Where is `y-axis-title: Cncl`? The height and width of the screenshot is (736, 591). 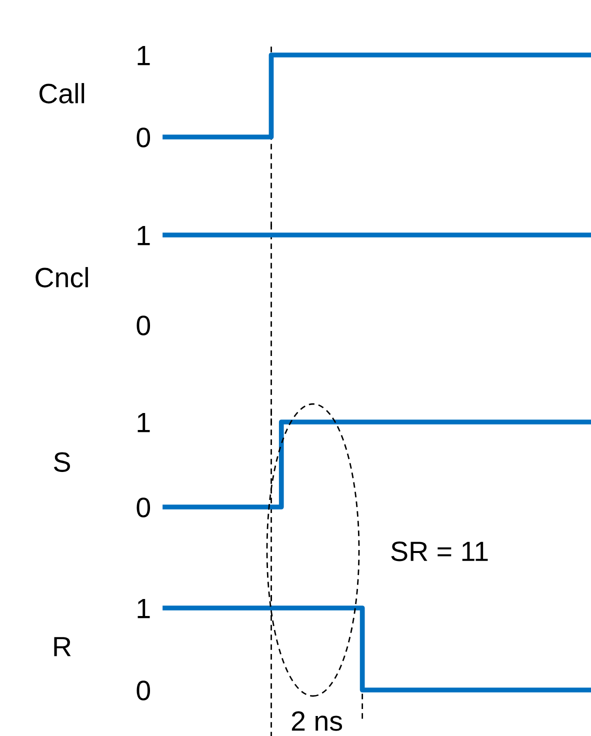
y-axis-title: Cncl is located at coordinates (62, 277).